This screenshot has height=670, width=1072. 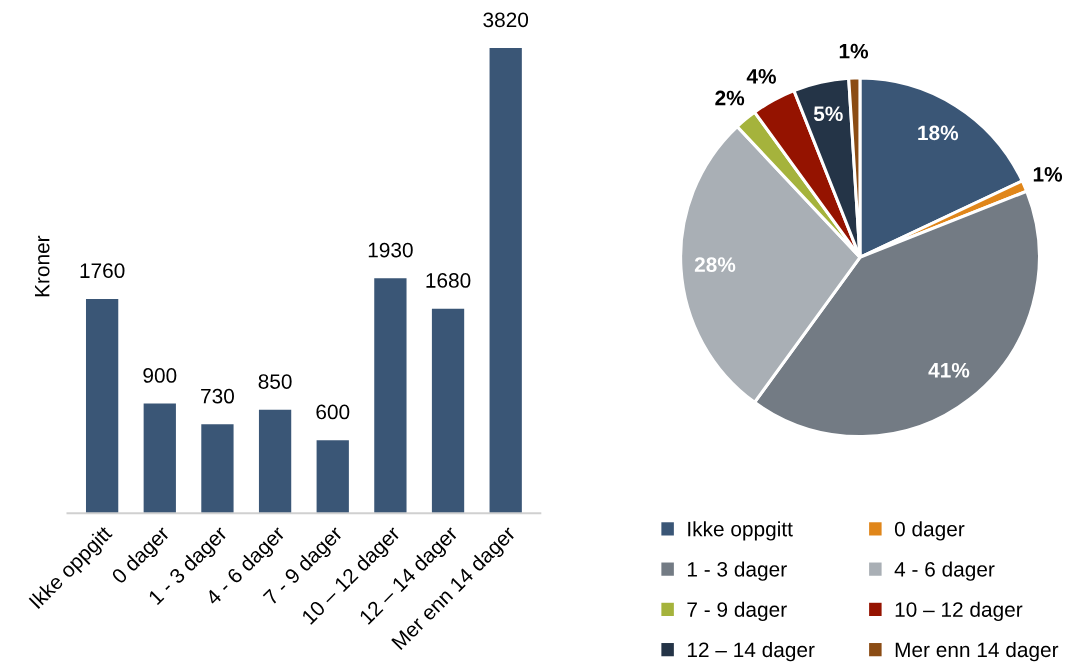 What do you see at coordinates (42, 266) in the screenshot?
I see `y-axis-title: Kroner` at bounding box center [42, 266].